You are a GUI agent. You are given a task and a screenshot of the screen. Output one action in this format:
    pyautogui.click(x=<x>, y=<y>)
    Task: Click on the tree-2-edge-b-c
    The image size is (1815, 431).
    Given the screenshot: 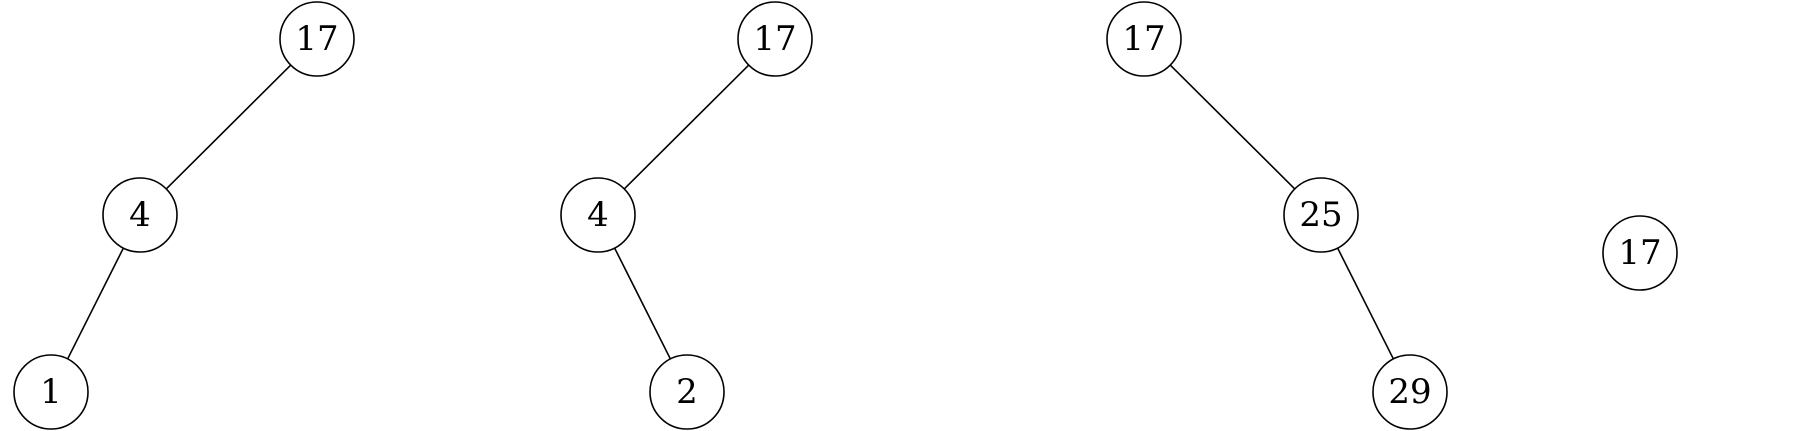 What is the action you would take?
    pyautogui.click(x=642, y=303)
    